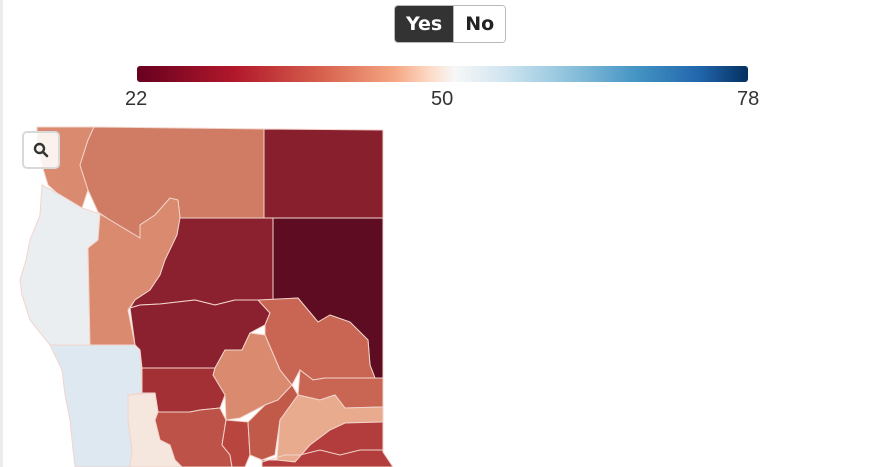 Image resolution: width=890 pixels, height=467 pixels. I want to click on toggle-no-button: No, so click(479, 24).